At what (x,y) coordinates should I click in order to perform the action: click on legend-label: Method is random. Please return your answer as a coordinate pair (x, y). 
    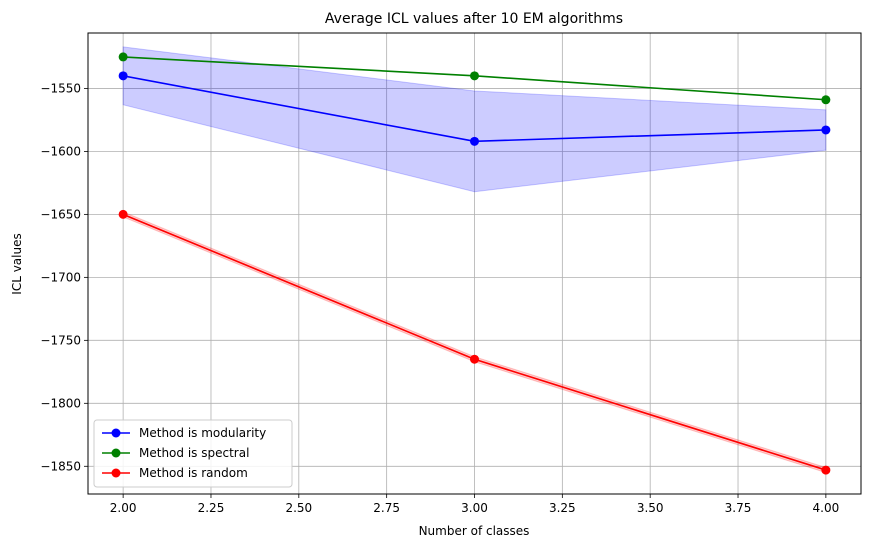
    Looking at the image, I should click on (193, 473).